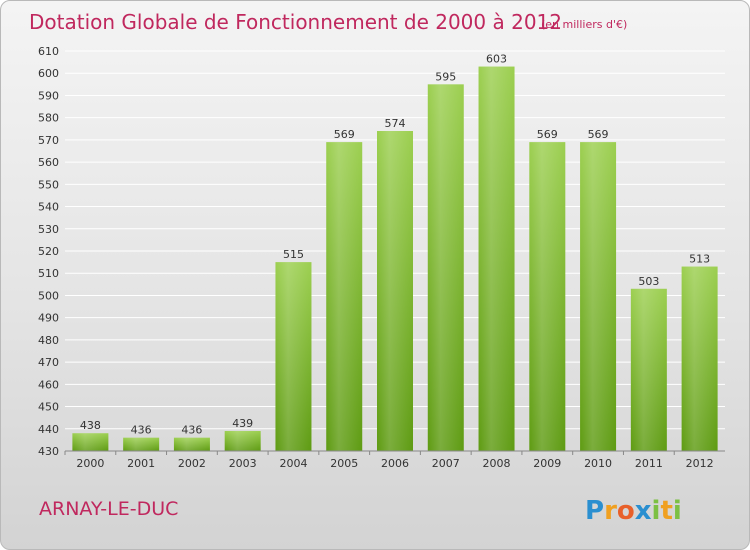  What do you see at coordinates (445, 76) in the screenshot?
I see `value-label: 595` at bounding box center [445, 76].